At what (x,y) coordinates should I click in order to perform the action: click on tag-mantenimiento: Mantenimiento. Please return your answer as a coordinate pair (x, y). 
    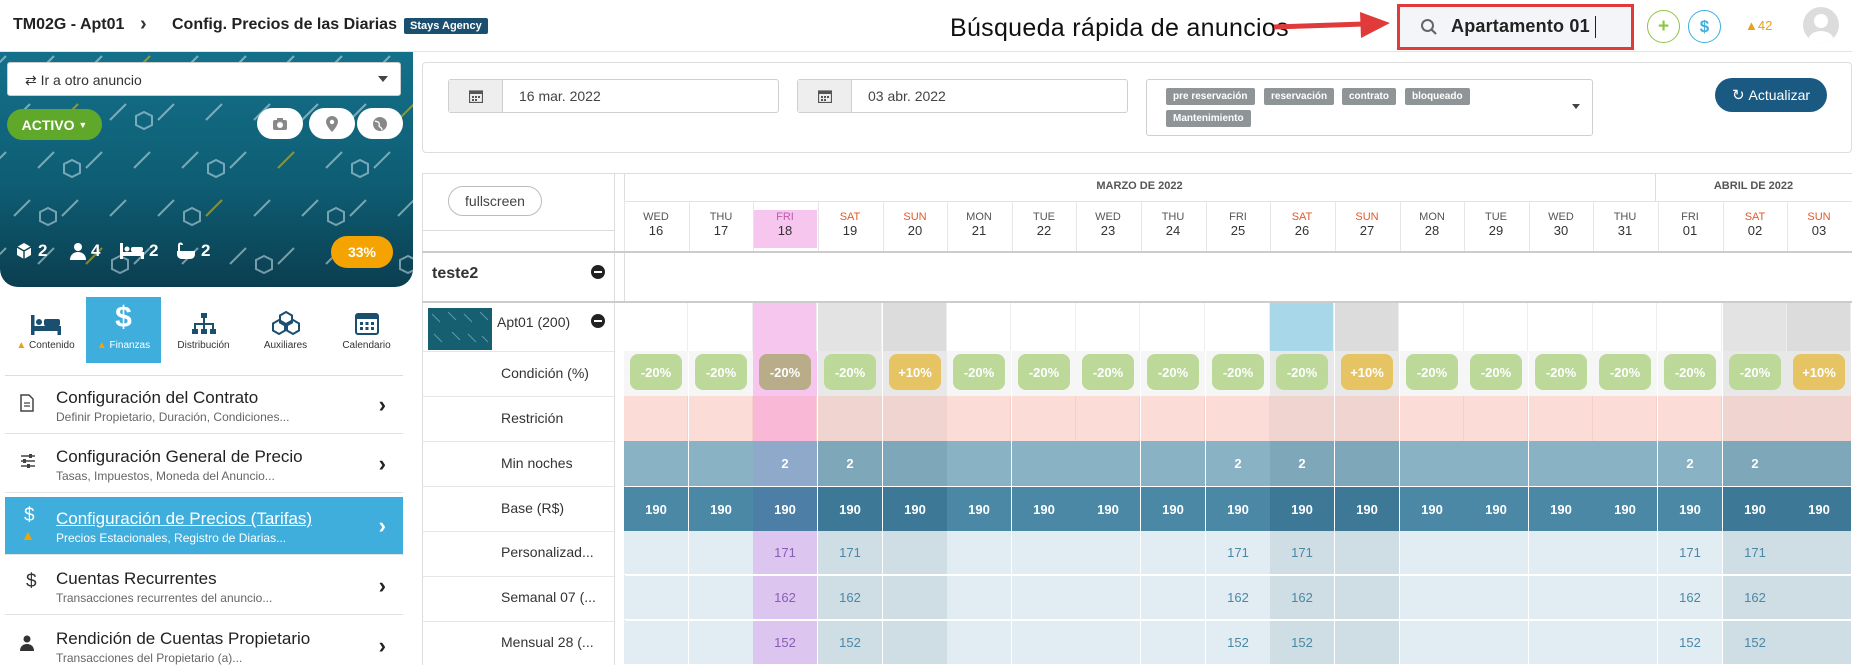
    Looking at the image, I should click on (1208, 118).